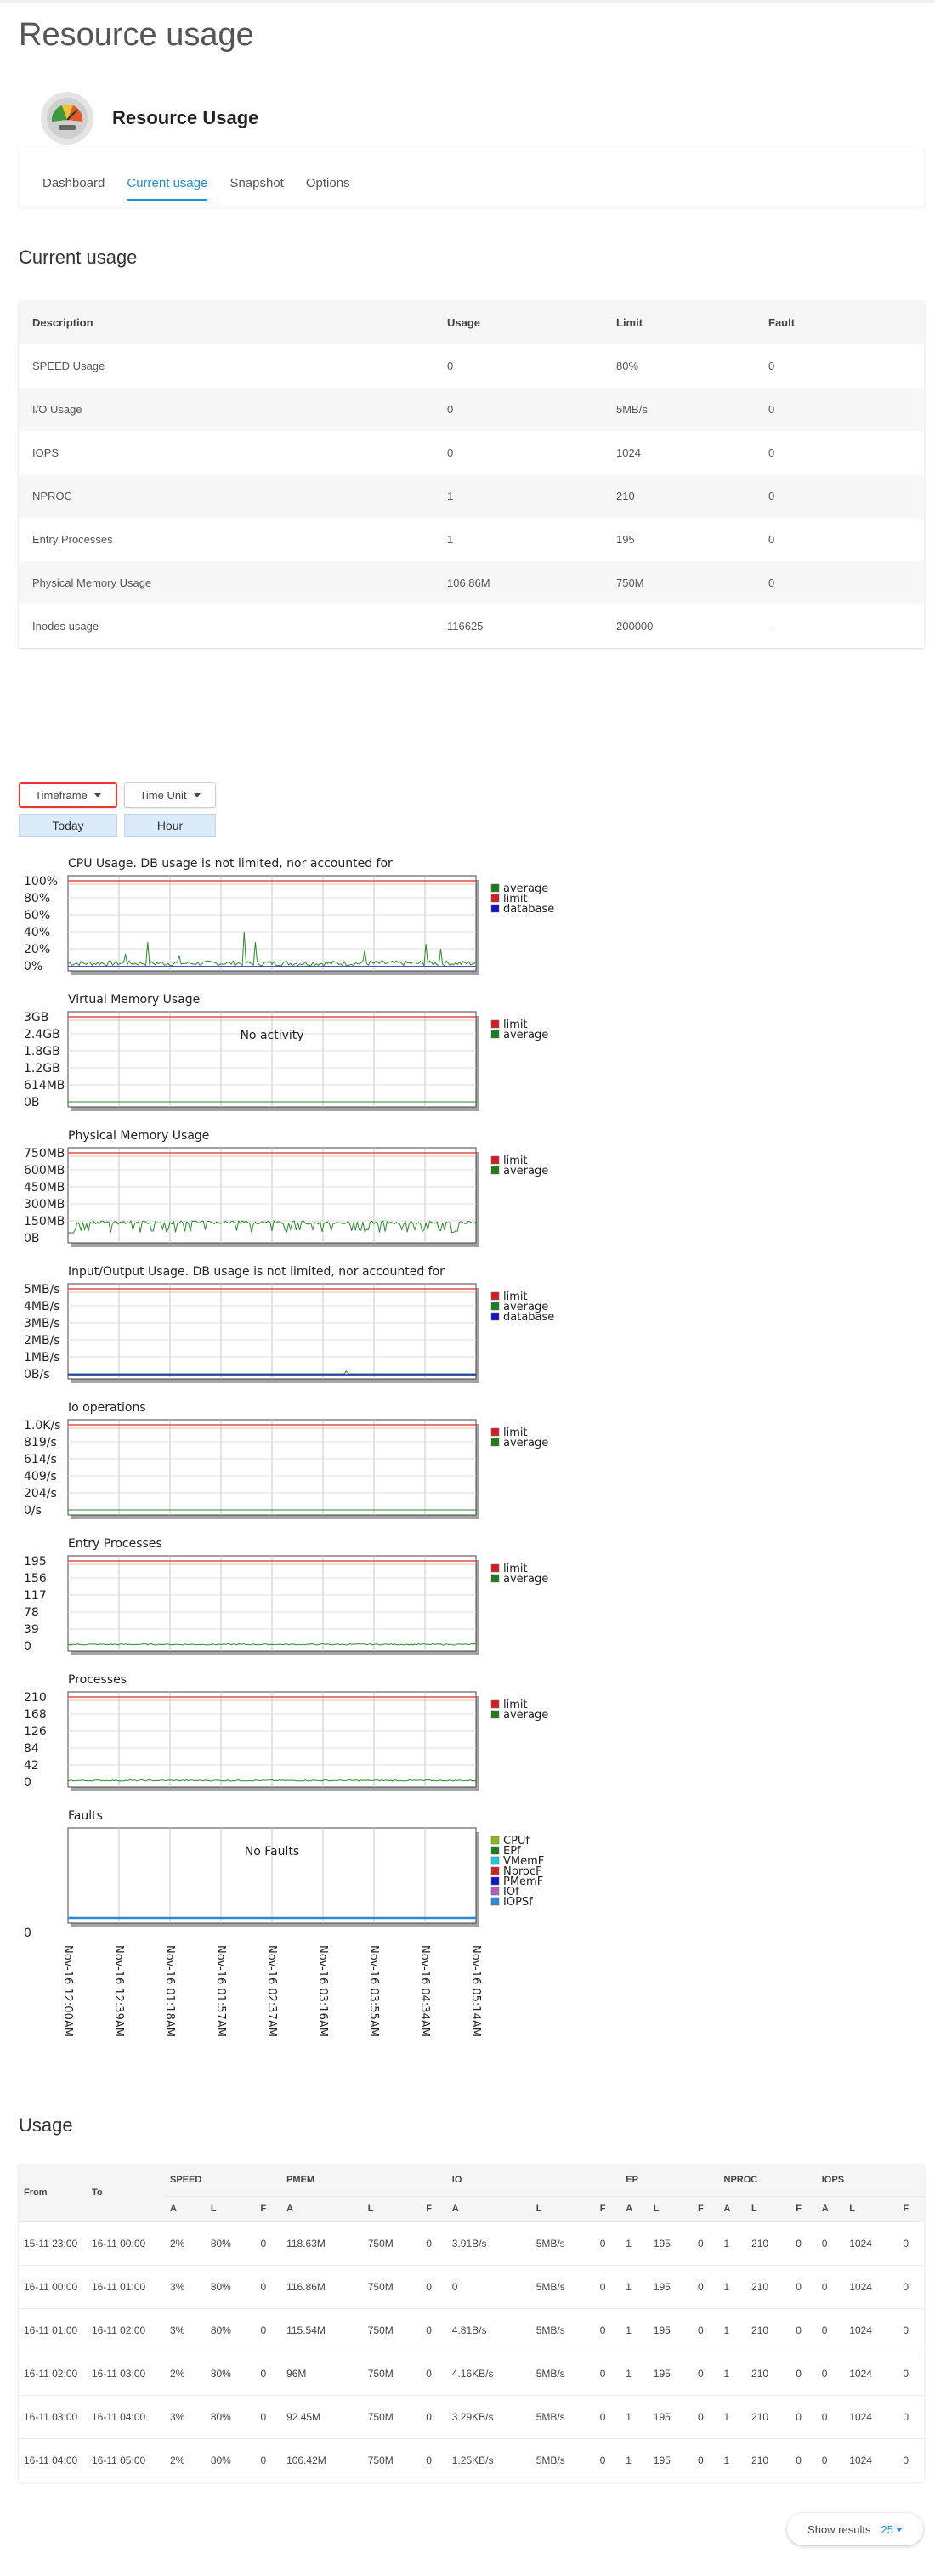  I want to click on table-cell: 750M, so click(679, 582).